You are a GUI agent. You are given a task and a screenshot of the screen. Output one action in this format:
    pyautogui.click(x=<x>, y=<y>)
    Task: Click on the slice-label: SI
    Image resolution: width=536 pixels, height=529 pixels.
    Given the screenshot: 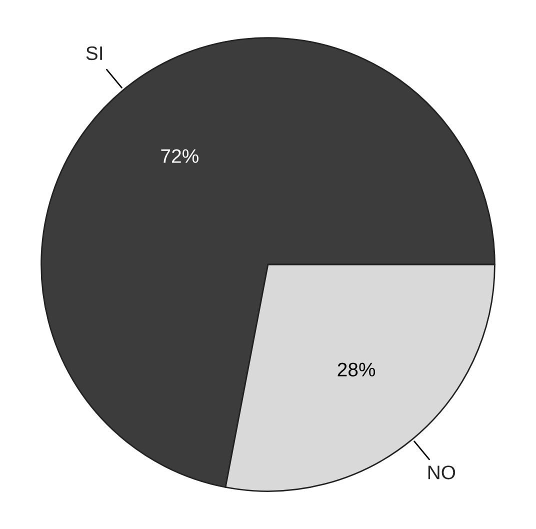 What is the action you would take?
    pyautogui.click(x=94, y=53)
    